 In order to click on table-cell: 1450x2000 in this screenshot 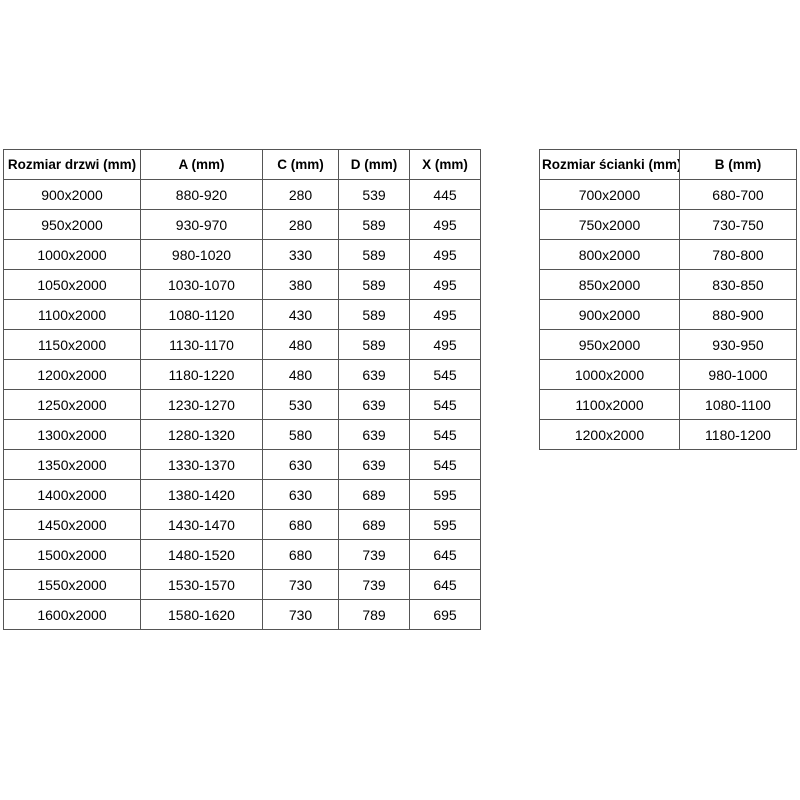, I will do `click(72, 524)`.